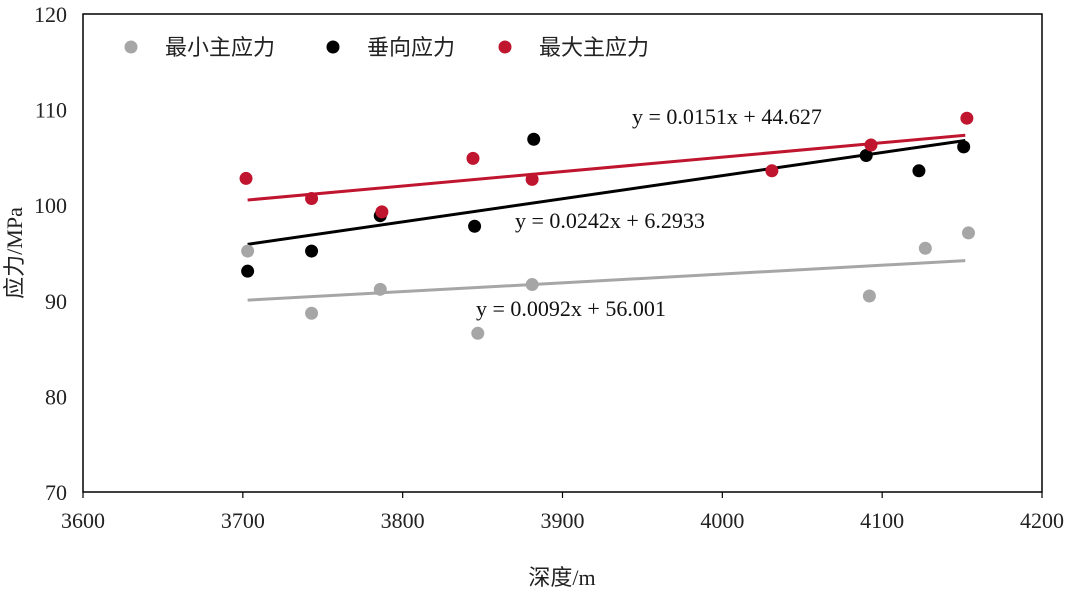 The image size is (1070, 592). Describe the element at coordinates (14, 253) in the screenshot. I see `y-axis-label: 应力/MPa` at that location.